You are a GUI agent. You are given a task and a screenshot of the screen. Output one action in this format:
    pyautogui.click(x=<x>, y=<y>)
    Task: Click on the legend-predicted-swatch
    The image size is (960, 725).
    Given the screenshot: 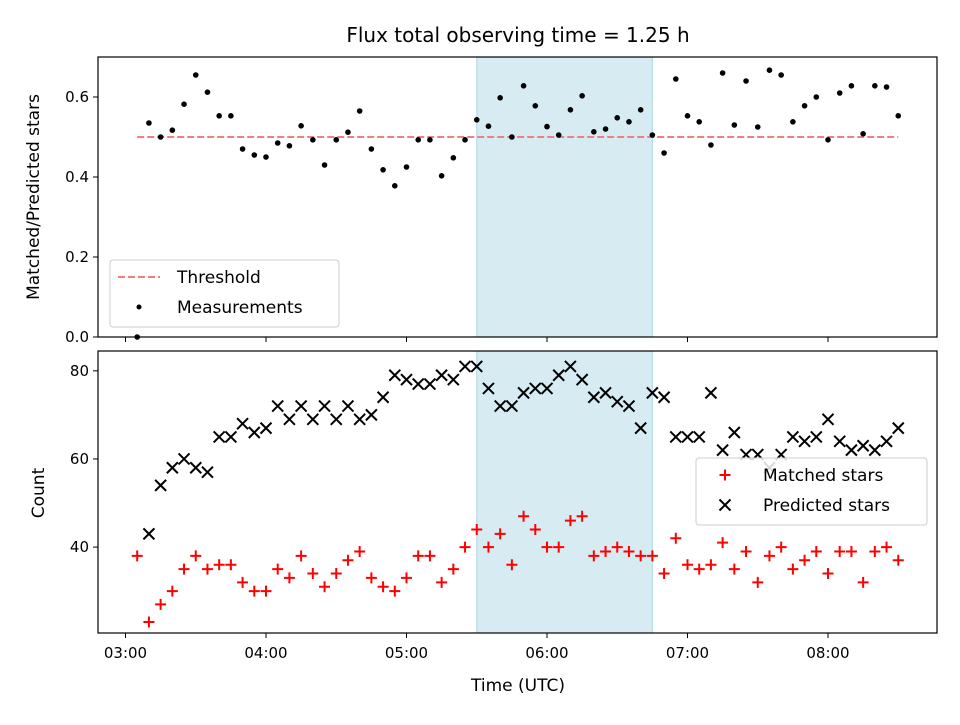 What is the action you would take?
    pyautogui.click(x=725, y=505)
    